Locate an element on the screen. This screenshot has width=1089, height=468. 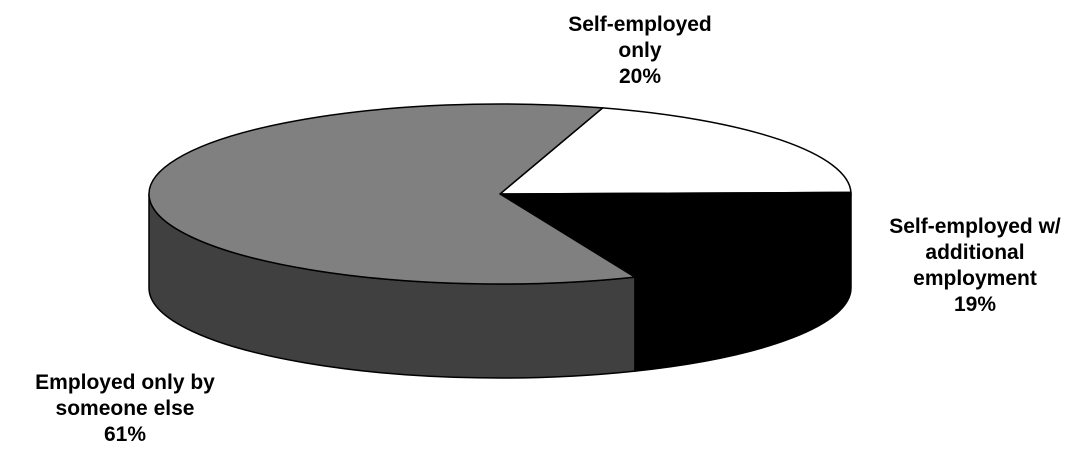
value-label: 19% is located at coordinates (975, 304).